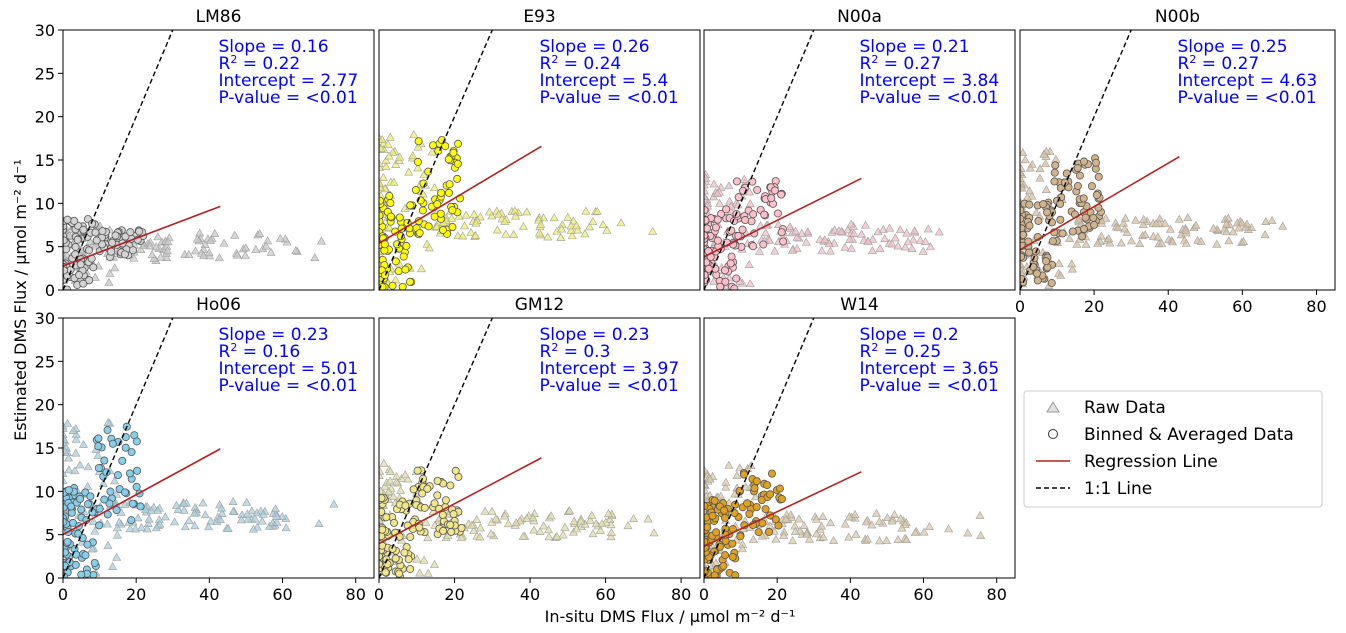 The height and width of the screenshot is (633, 1346). What do you see at coordinates (1248, 81) in the screenshot?
I see `intercept-text: Intercept = 4.63` at bounding box center [1248, 81].